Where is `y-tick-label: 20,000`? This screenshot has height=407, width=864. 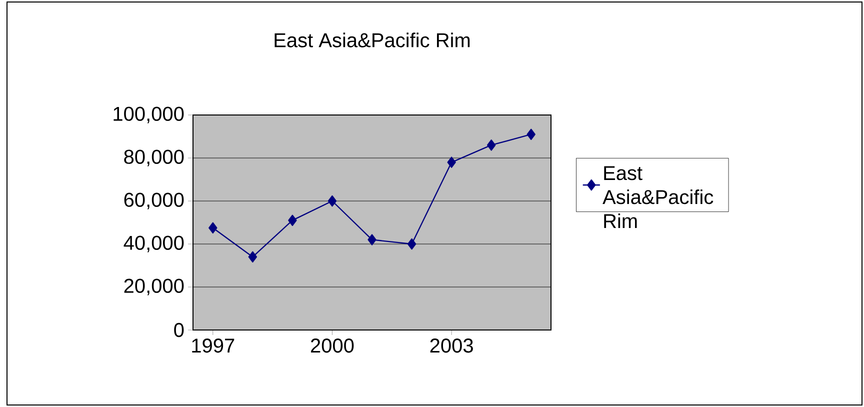 y-tick-label: 20,000 is located at coordinates (154, 287).